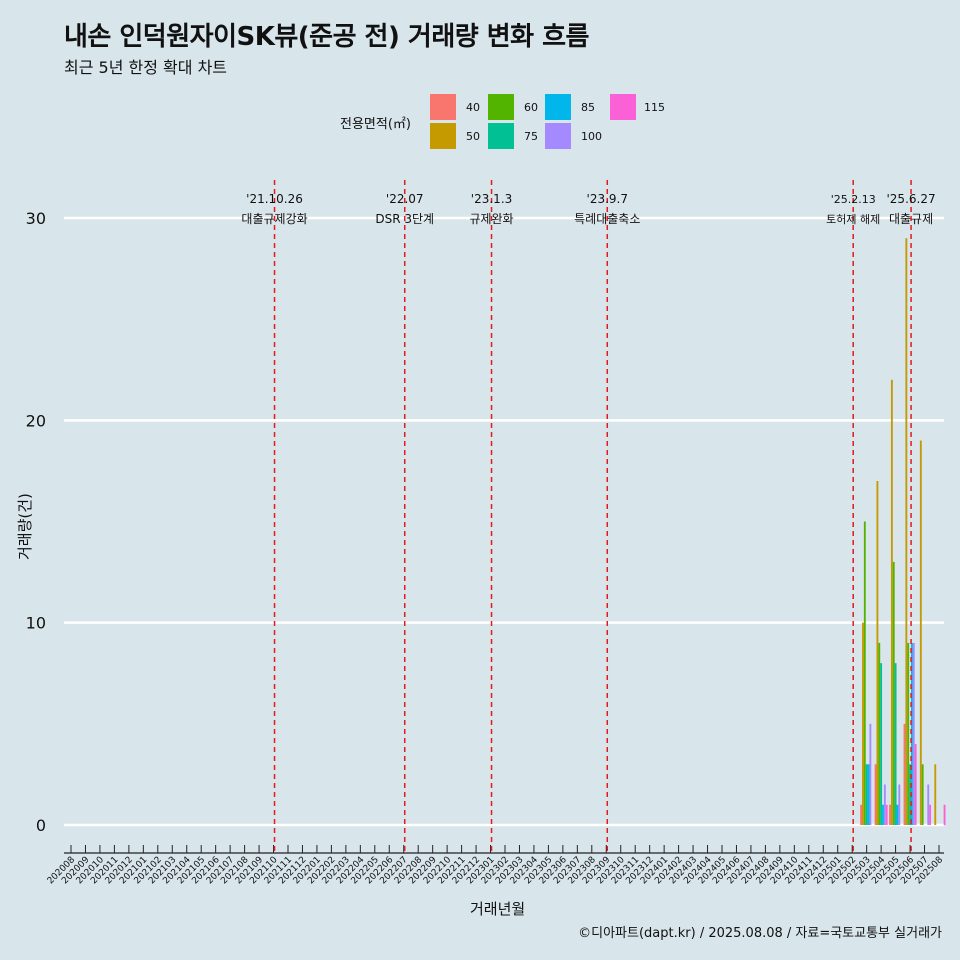  I want to click on legend-item-75: 75, so click(513, 136).